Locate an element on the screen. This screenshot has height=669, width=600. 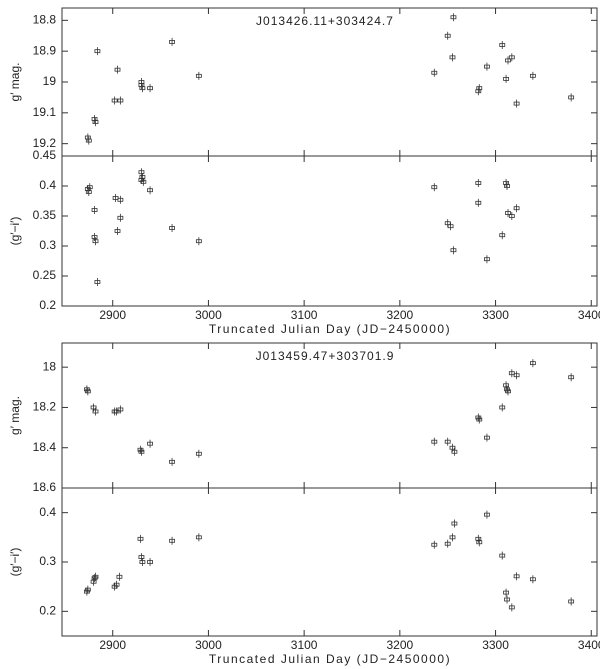
y-axis-label: (g′−i′) is located at coordinates (15, 562).